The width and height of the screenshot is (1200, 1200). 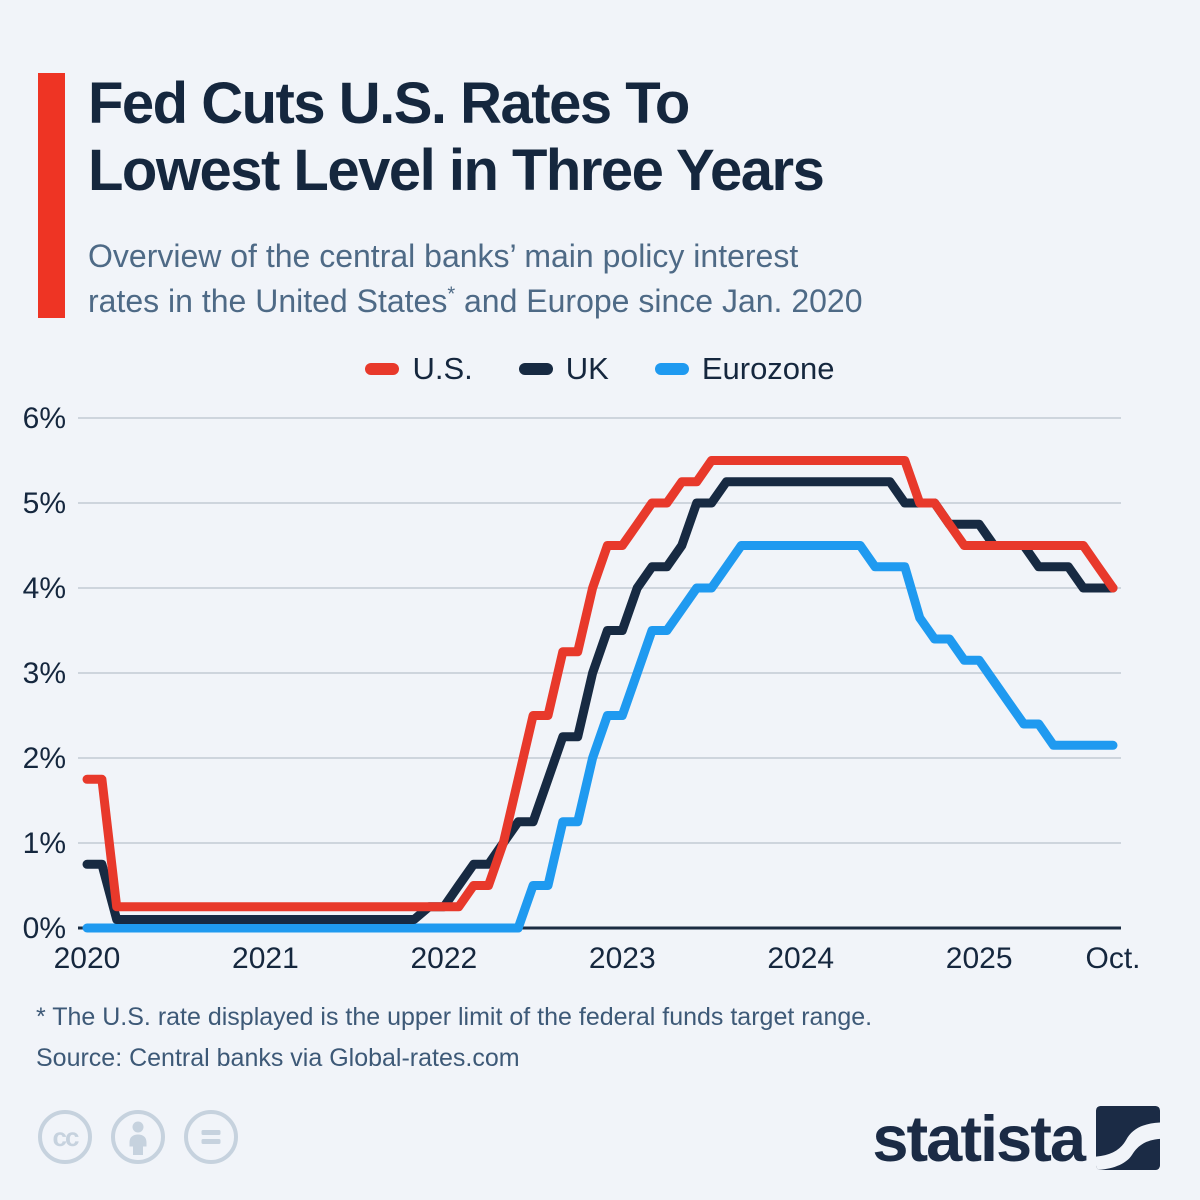 I want to click on equal-sign-icon, so click(x=211, y=1137).